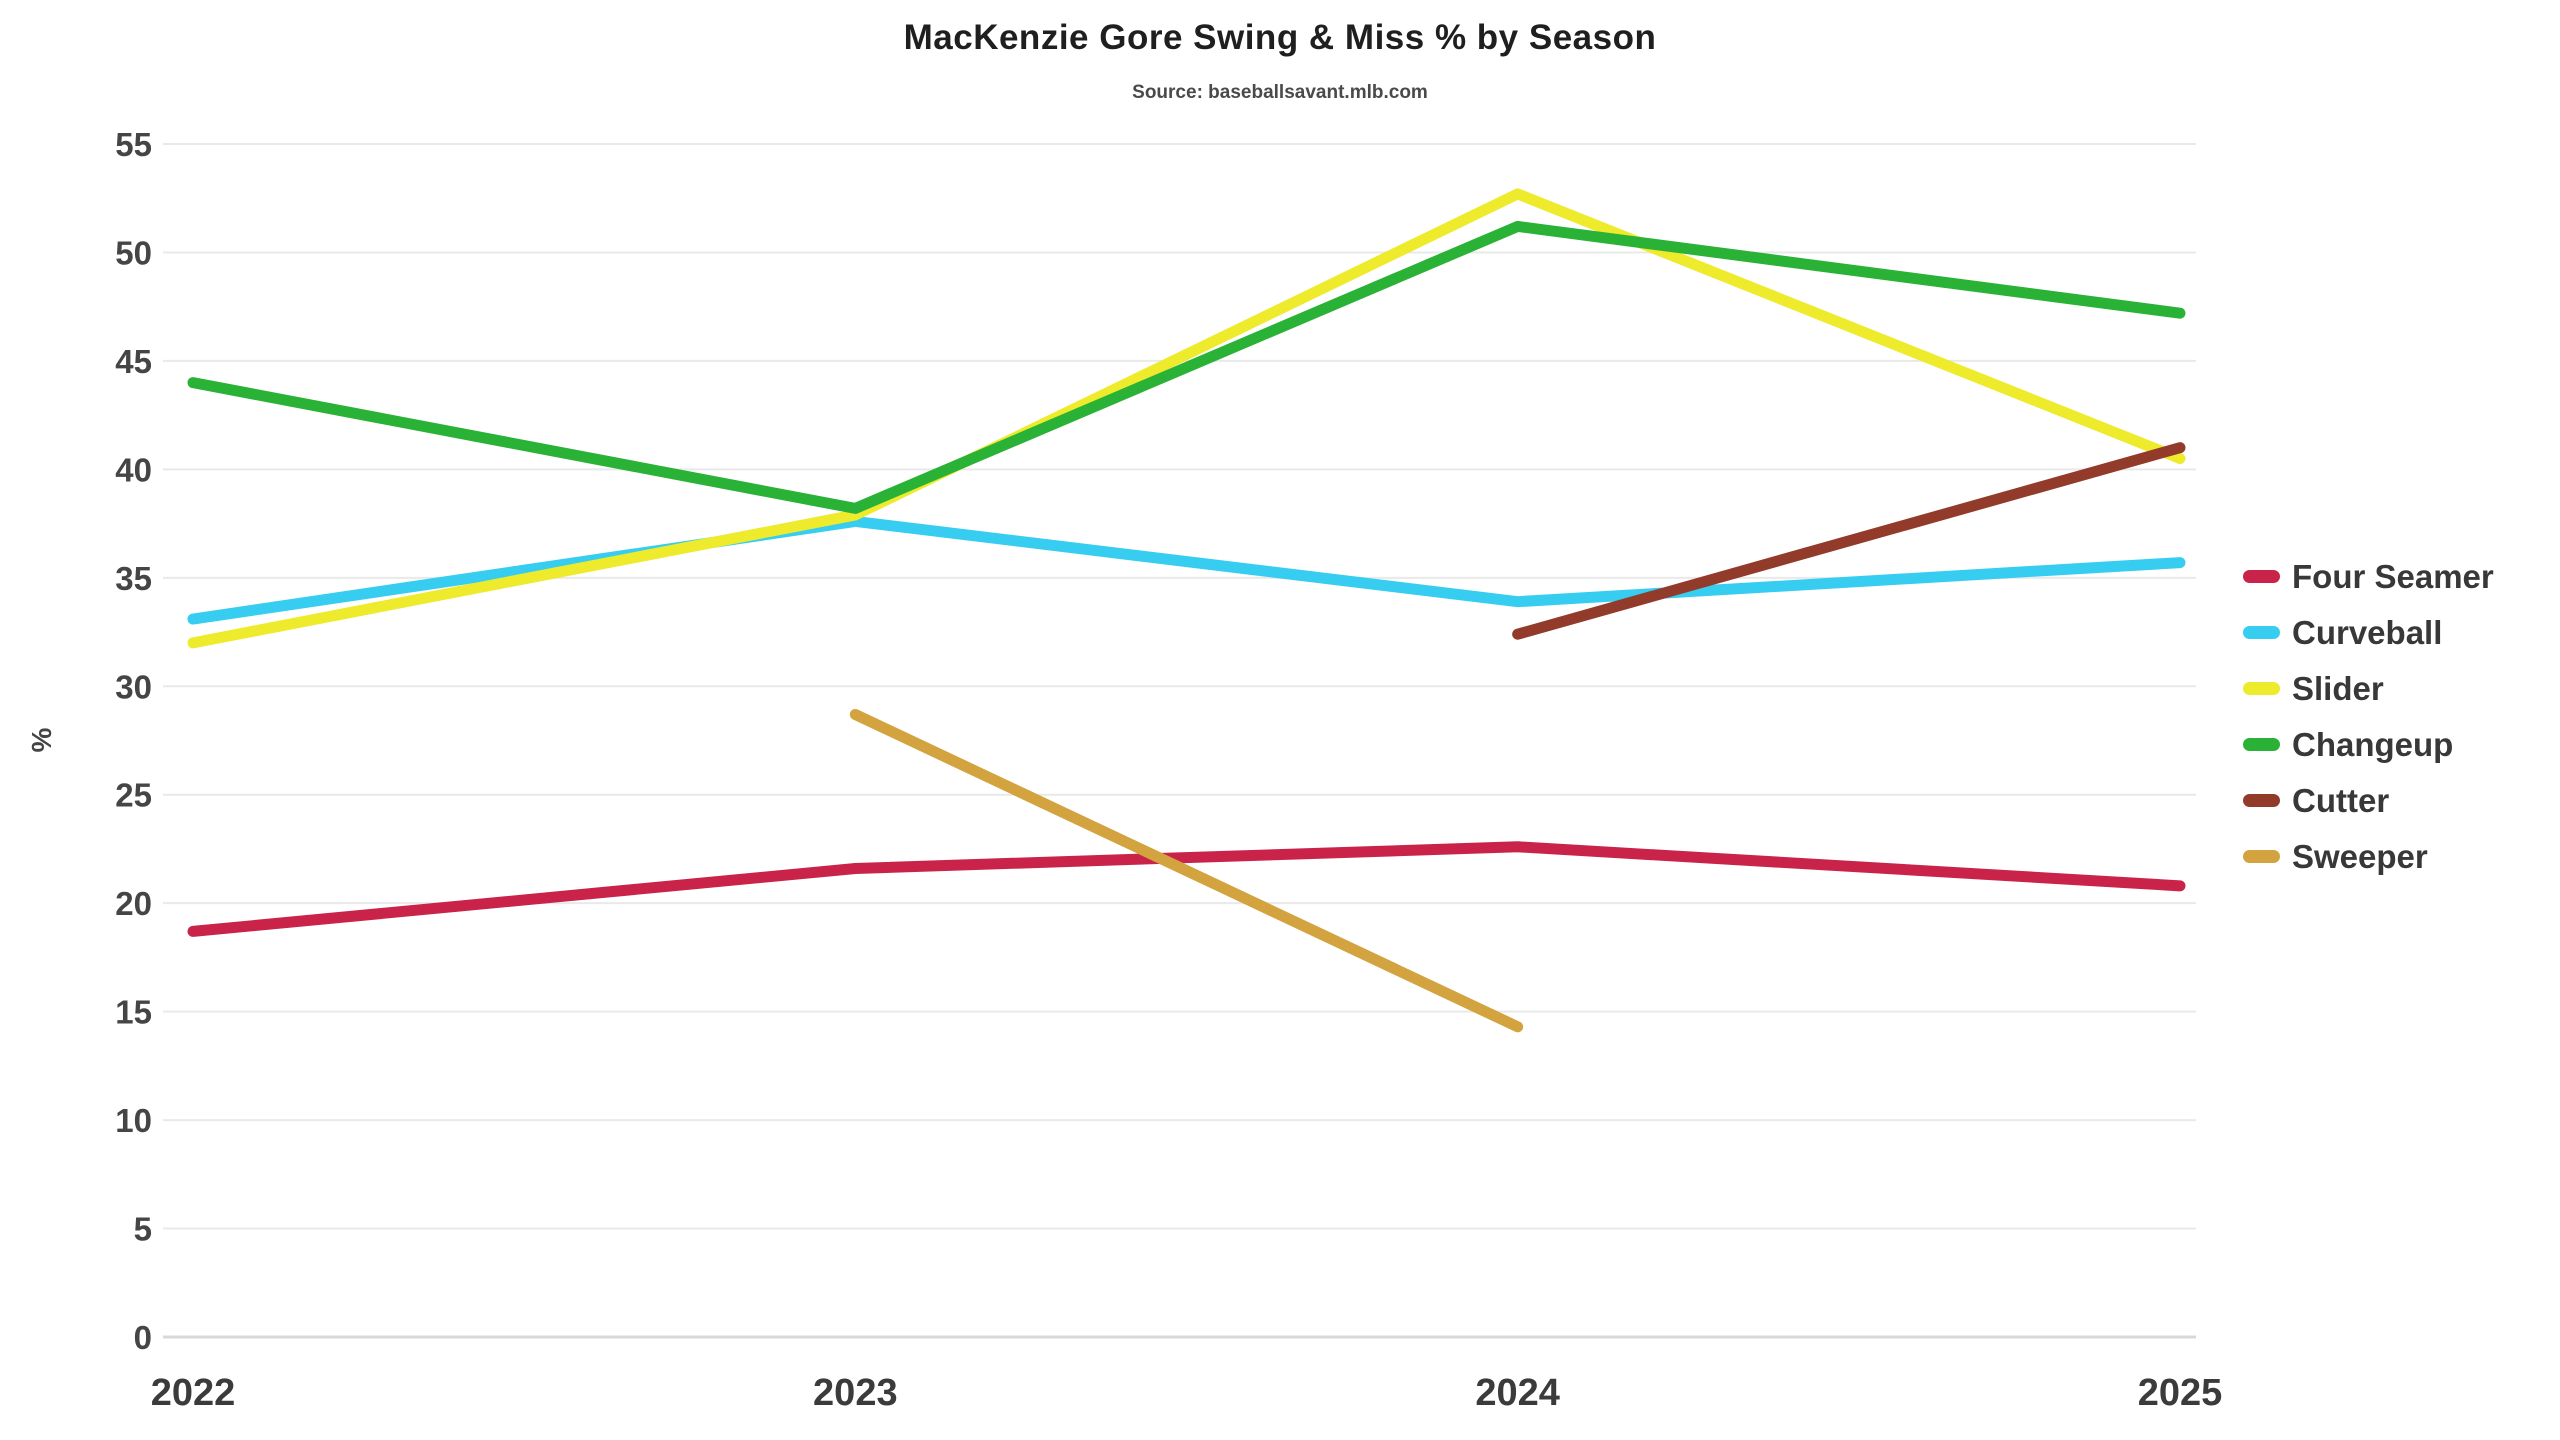 Image resolution: width=2560 pixels, height=1440 pixels. I want to click on legend-label: Changeup, so click(2373, 744).